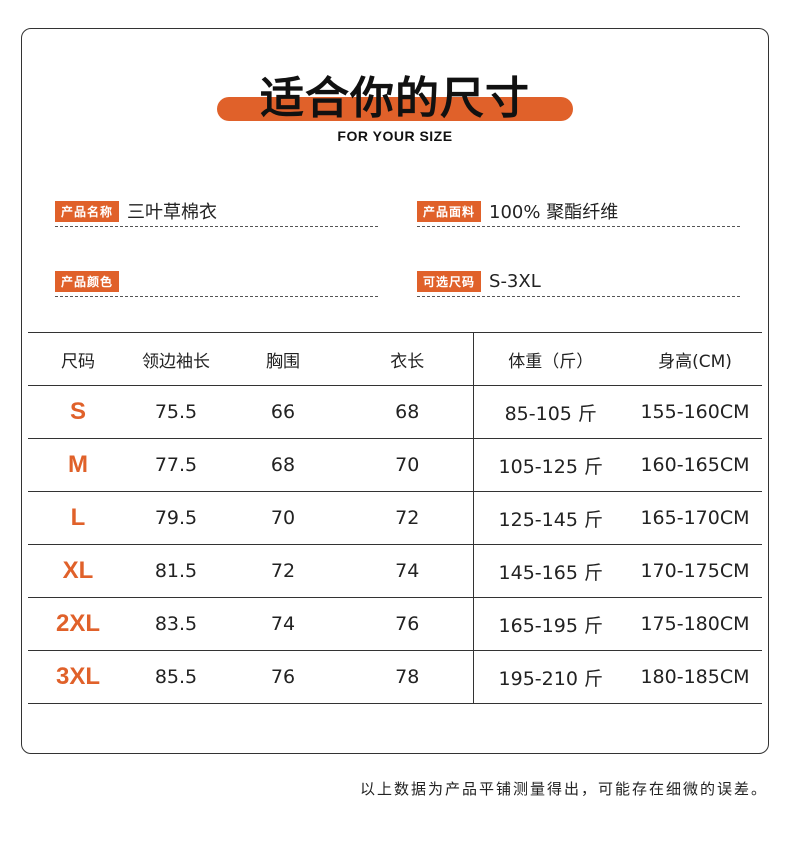 The height and width of the screenshot is (846, 790). Describe the element at coordinates (176, 677) in the screenshot. I see `value-cell: 85.5` at that location.